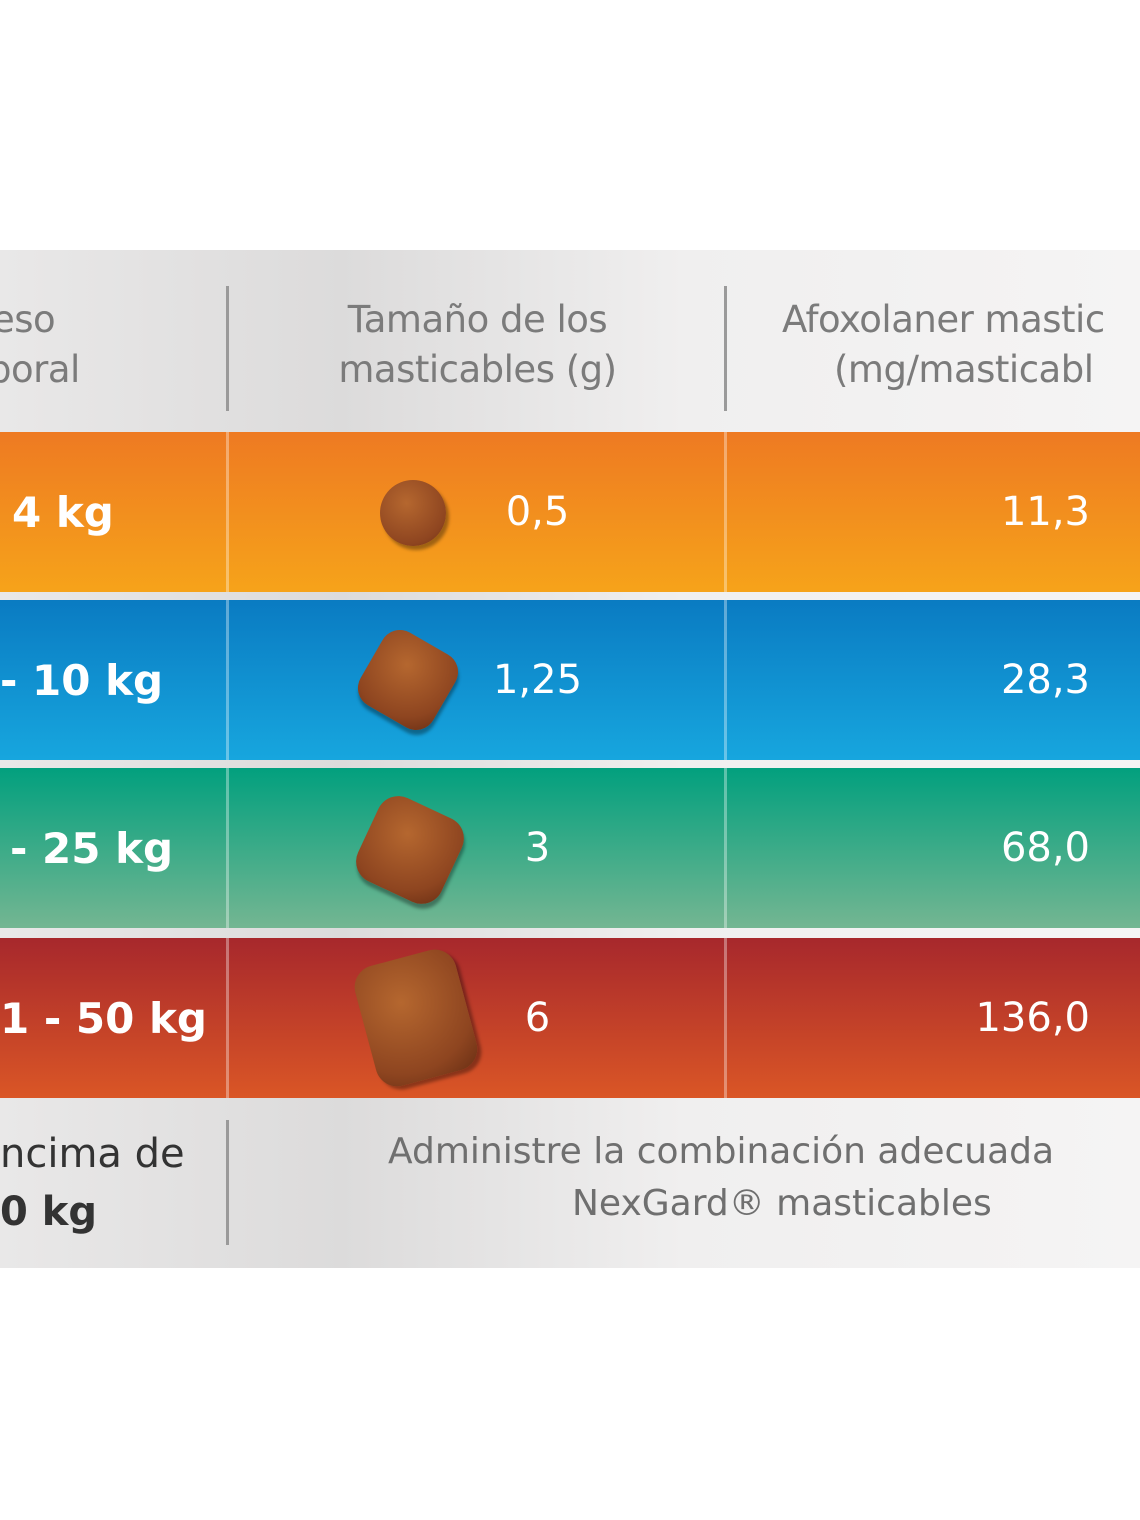  I want to click on footer-weight-line1: ncima de, so click(92, 1154).